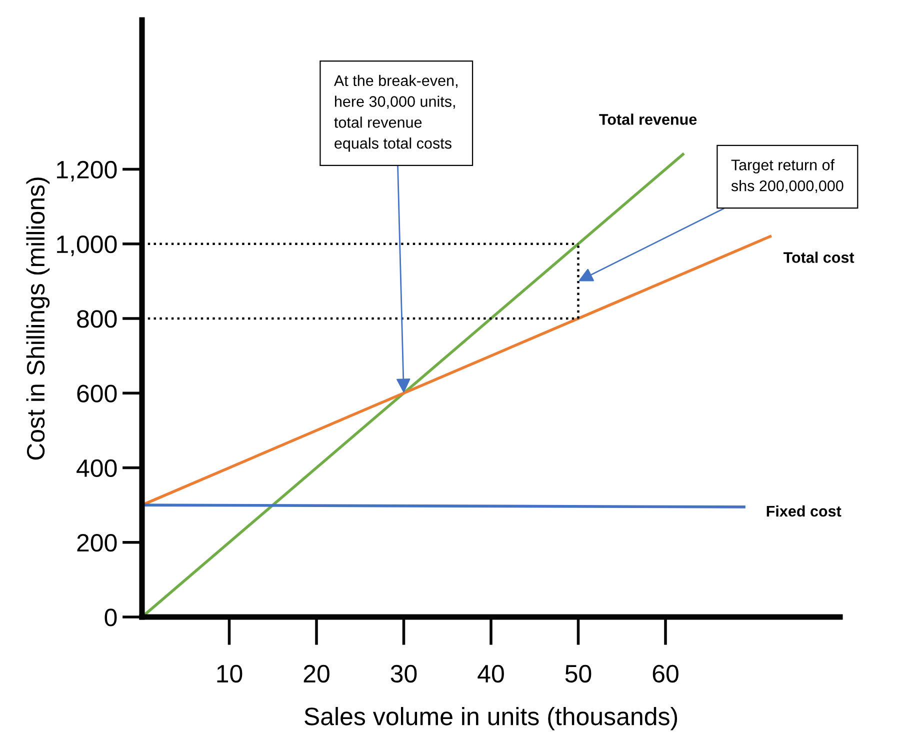 The height and width of the screenshot is (755, 911). I want to click on y-tick-label: 0, so click(110, 617).